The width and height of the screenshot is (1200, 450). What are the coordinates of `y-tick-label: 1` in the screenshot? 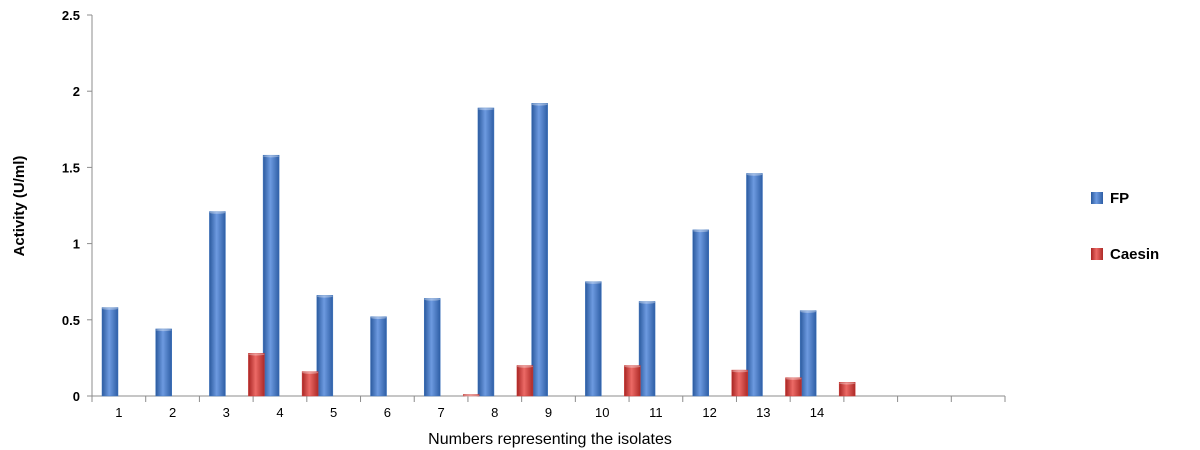 It's located at (76, 244).